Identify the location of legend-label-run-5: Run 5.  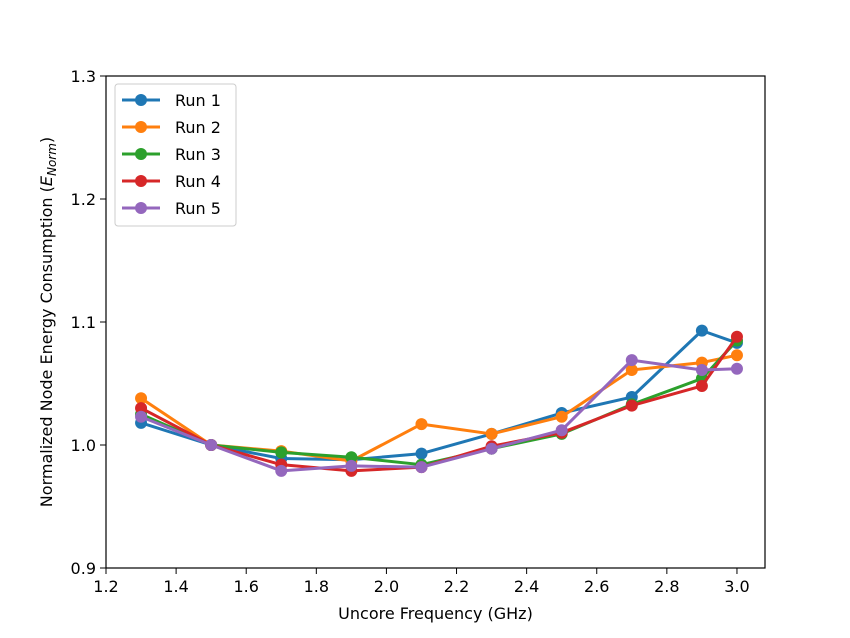
(198, 208).